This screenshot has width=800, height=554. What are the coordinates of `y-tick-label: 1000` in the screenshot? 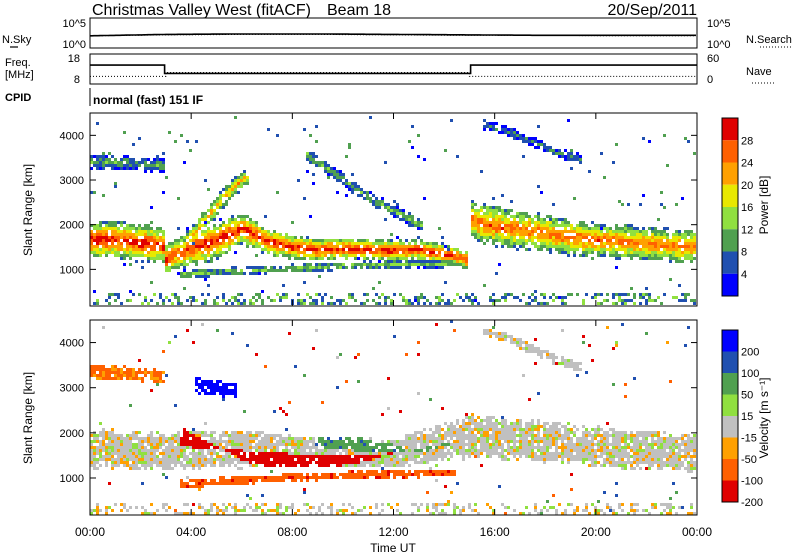 It's located at (72, 270).